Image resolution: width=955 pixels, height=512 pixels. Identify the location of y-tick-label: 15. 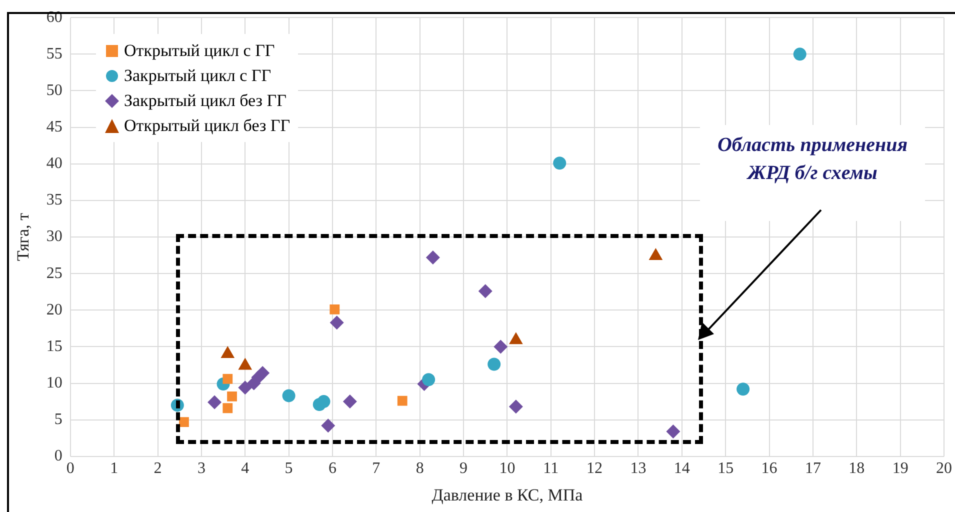
(54, 346).